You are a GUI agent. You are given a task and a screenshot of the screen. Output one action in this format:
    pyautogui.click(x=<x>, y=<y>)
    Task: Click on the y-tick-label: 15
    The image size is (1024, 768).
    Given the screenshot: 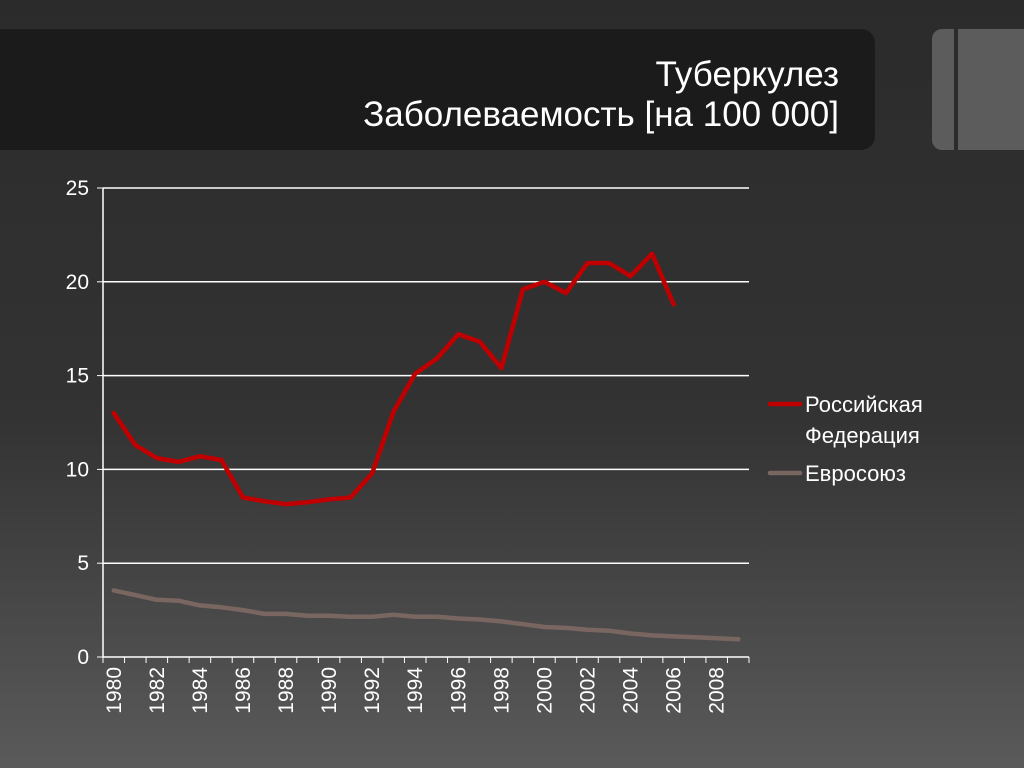 What is the action you would take?
    pyautogui.click(x=77, y=376)
    